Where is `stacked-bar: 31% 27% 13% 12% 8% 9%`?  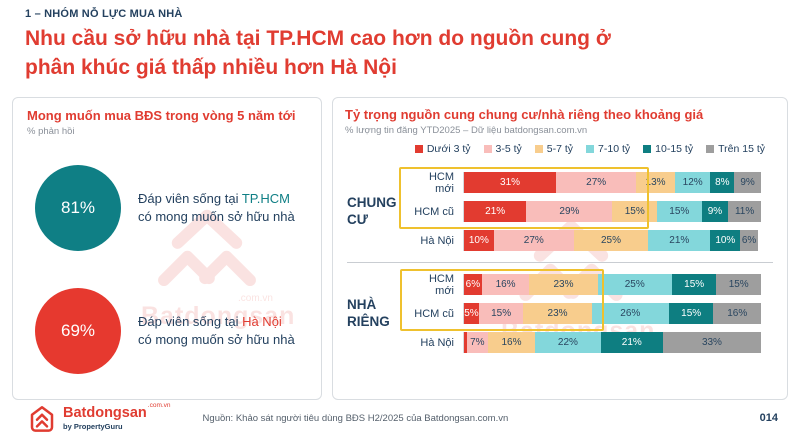 stacked-bar: 31% 27% 13% 12% 8% 9% is located at coordinates (612, 182).